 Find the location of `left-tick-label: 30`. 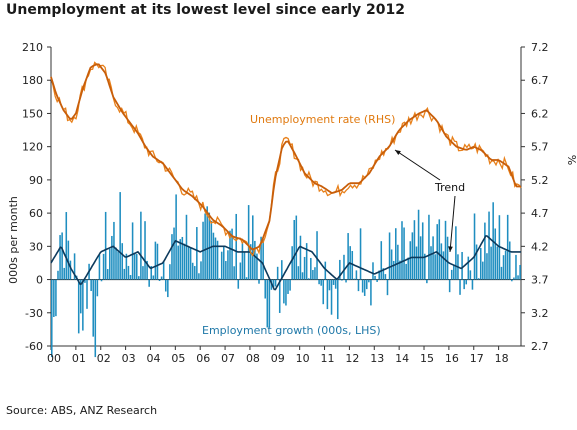

left-tick-label: 30 is located at coordinates (36, 246).